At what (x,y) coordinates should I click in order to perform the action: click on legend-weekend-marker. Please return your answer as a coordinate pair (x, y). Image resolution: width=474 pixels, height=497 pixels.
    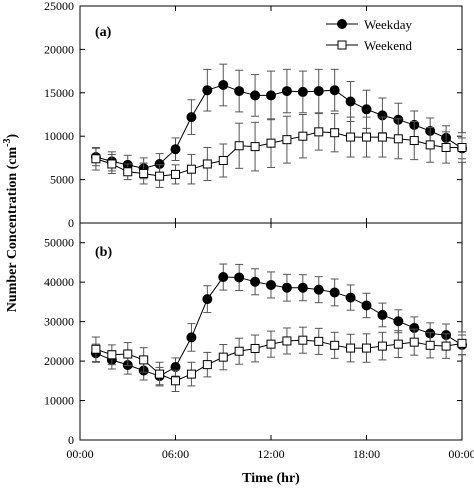
    Looking at the image, I should click on (342, 45).